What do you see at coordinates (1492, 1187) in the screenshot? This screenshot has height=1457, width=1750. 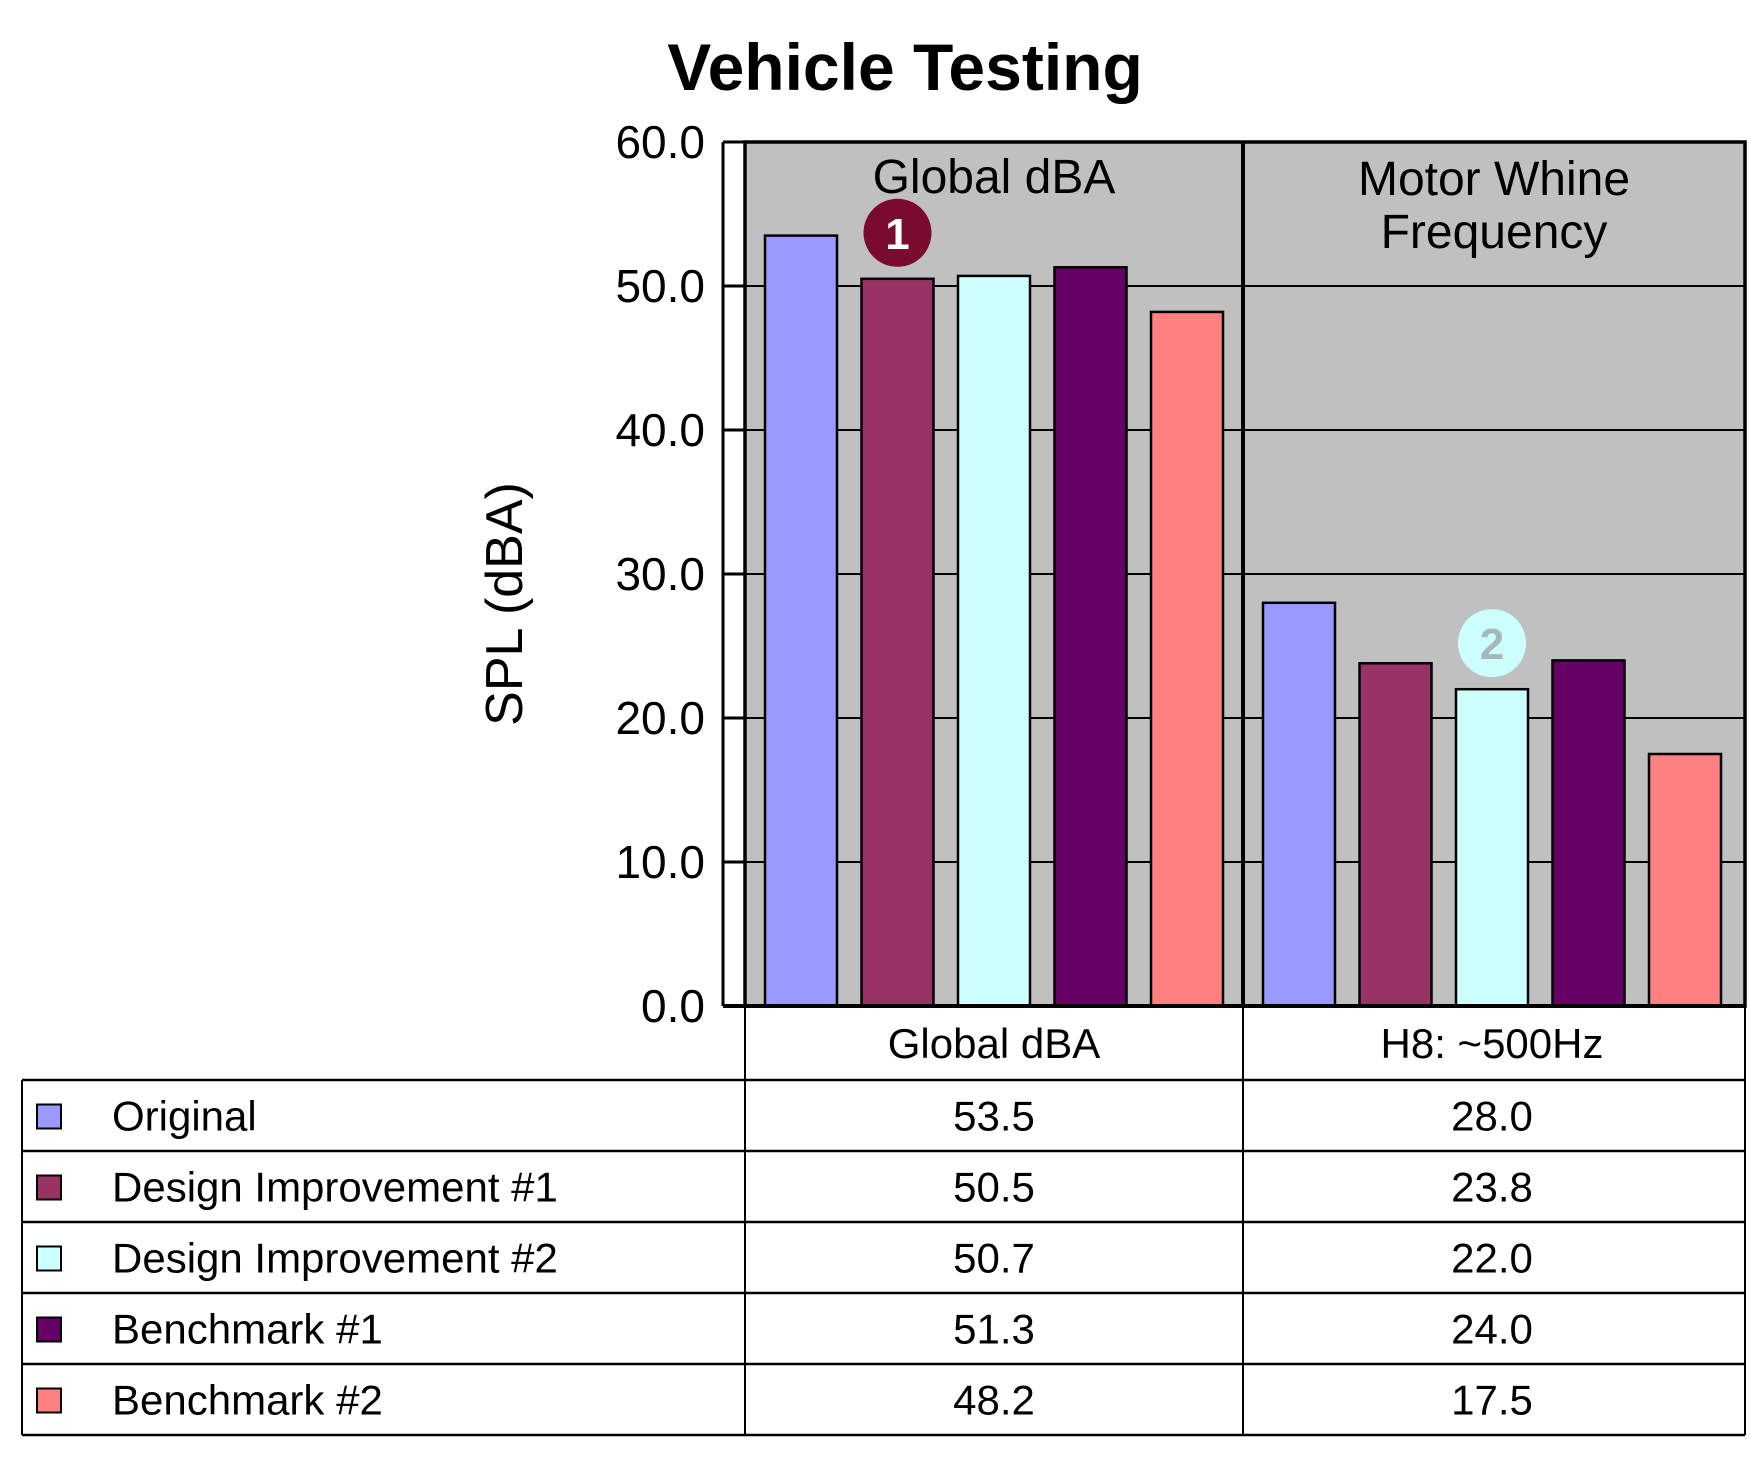 I see `table-value: 23.8` at bounding box center [1492, 1187].